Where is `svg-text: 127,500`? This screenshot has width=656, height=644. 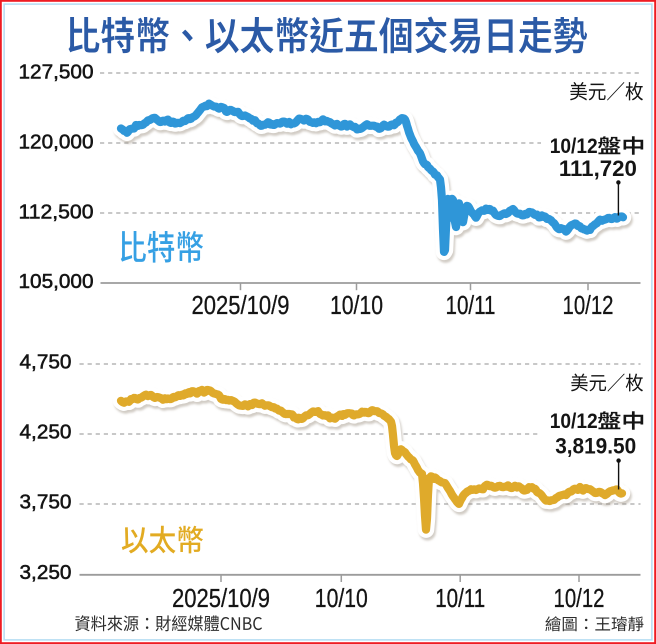 svg-text: 127,500 is located at coordinates (56, 71).